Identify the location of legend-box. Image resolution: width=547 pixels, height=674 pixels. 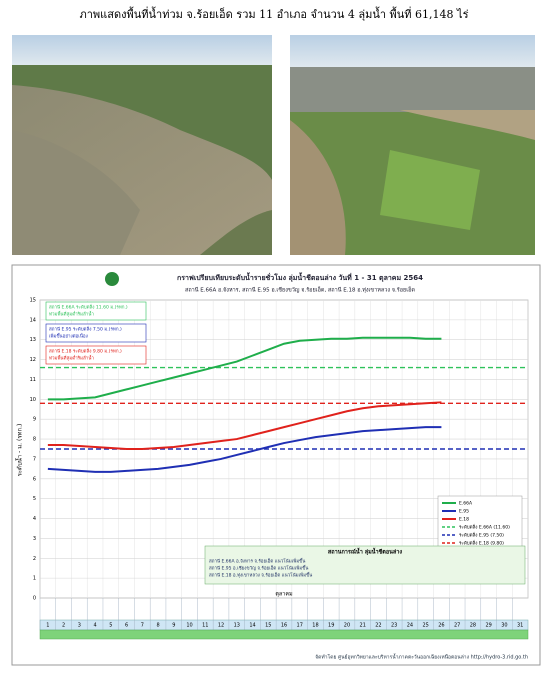
(480, 523).